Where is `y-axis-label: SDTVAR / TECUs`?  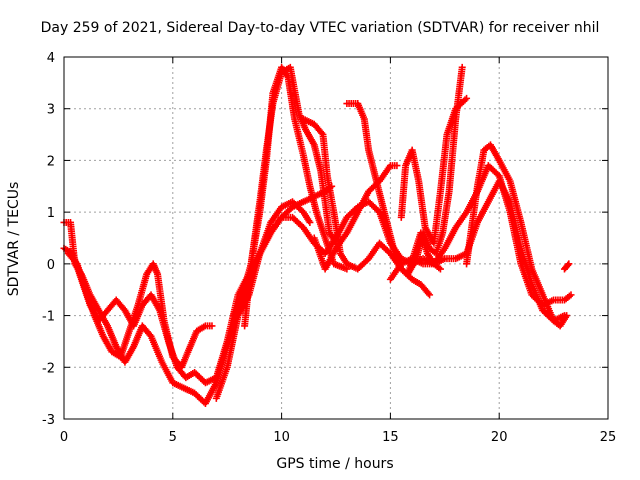
y-axis-label: SDTVAR / TECUs is located at coordinates (14, 239).